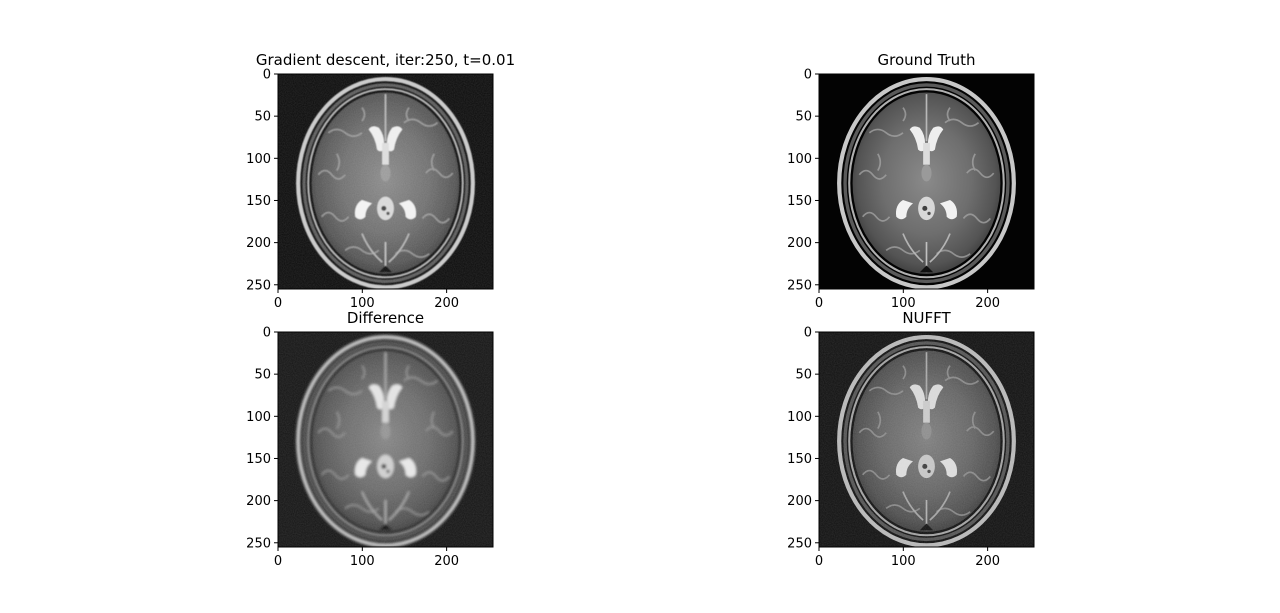 This screenshot has width=1280, height=613. Describe the element at coordinates (385, 60) in the screenshot. I see `subplot-title: Gradient descent, iter:250, t=0.01` at that location.